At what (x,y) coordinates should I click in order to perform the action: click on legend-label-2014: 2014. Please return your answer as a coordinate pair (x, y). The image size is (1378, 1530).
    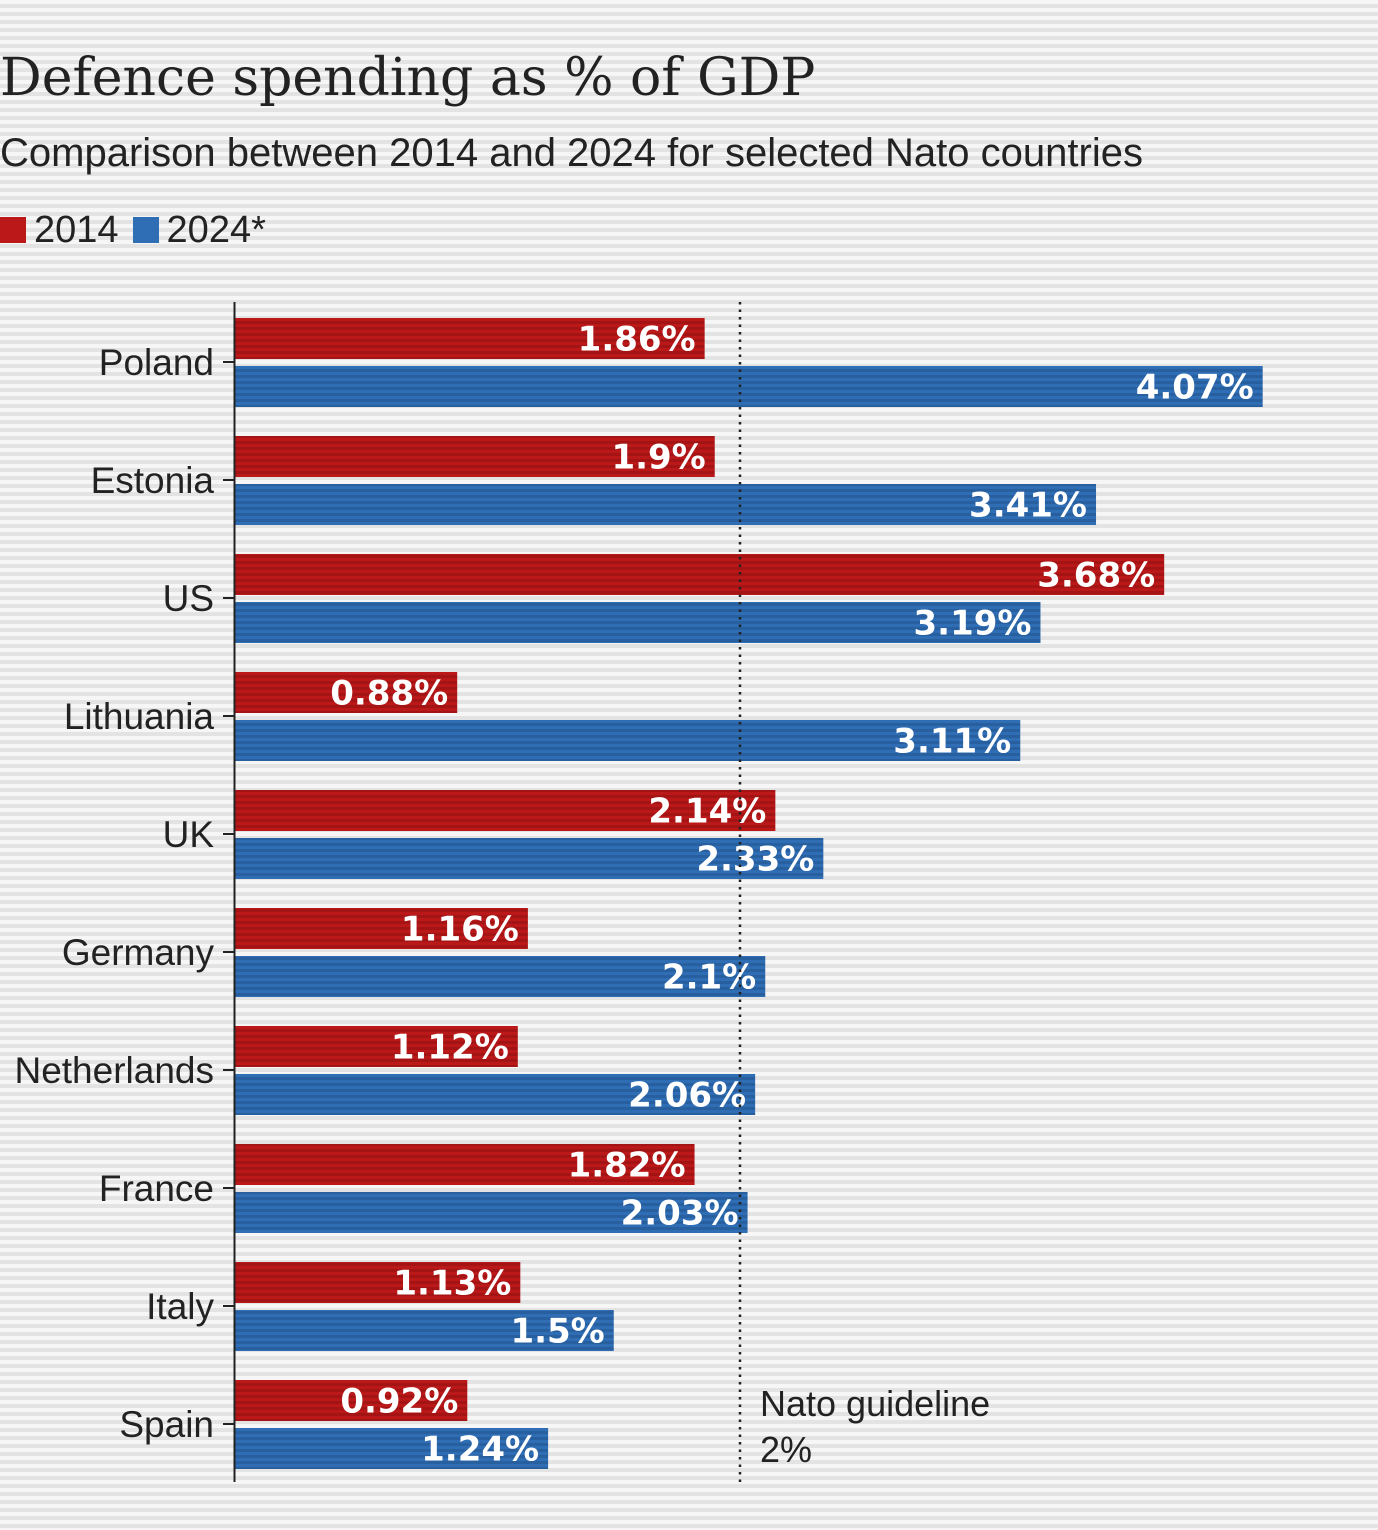
    Looking at the image, I should click on (76, 229).